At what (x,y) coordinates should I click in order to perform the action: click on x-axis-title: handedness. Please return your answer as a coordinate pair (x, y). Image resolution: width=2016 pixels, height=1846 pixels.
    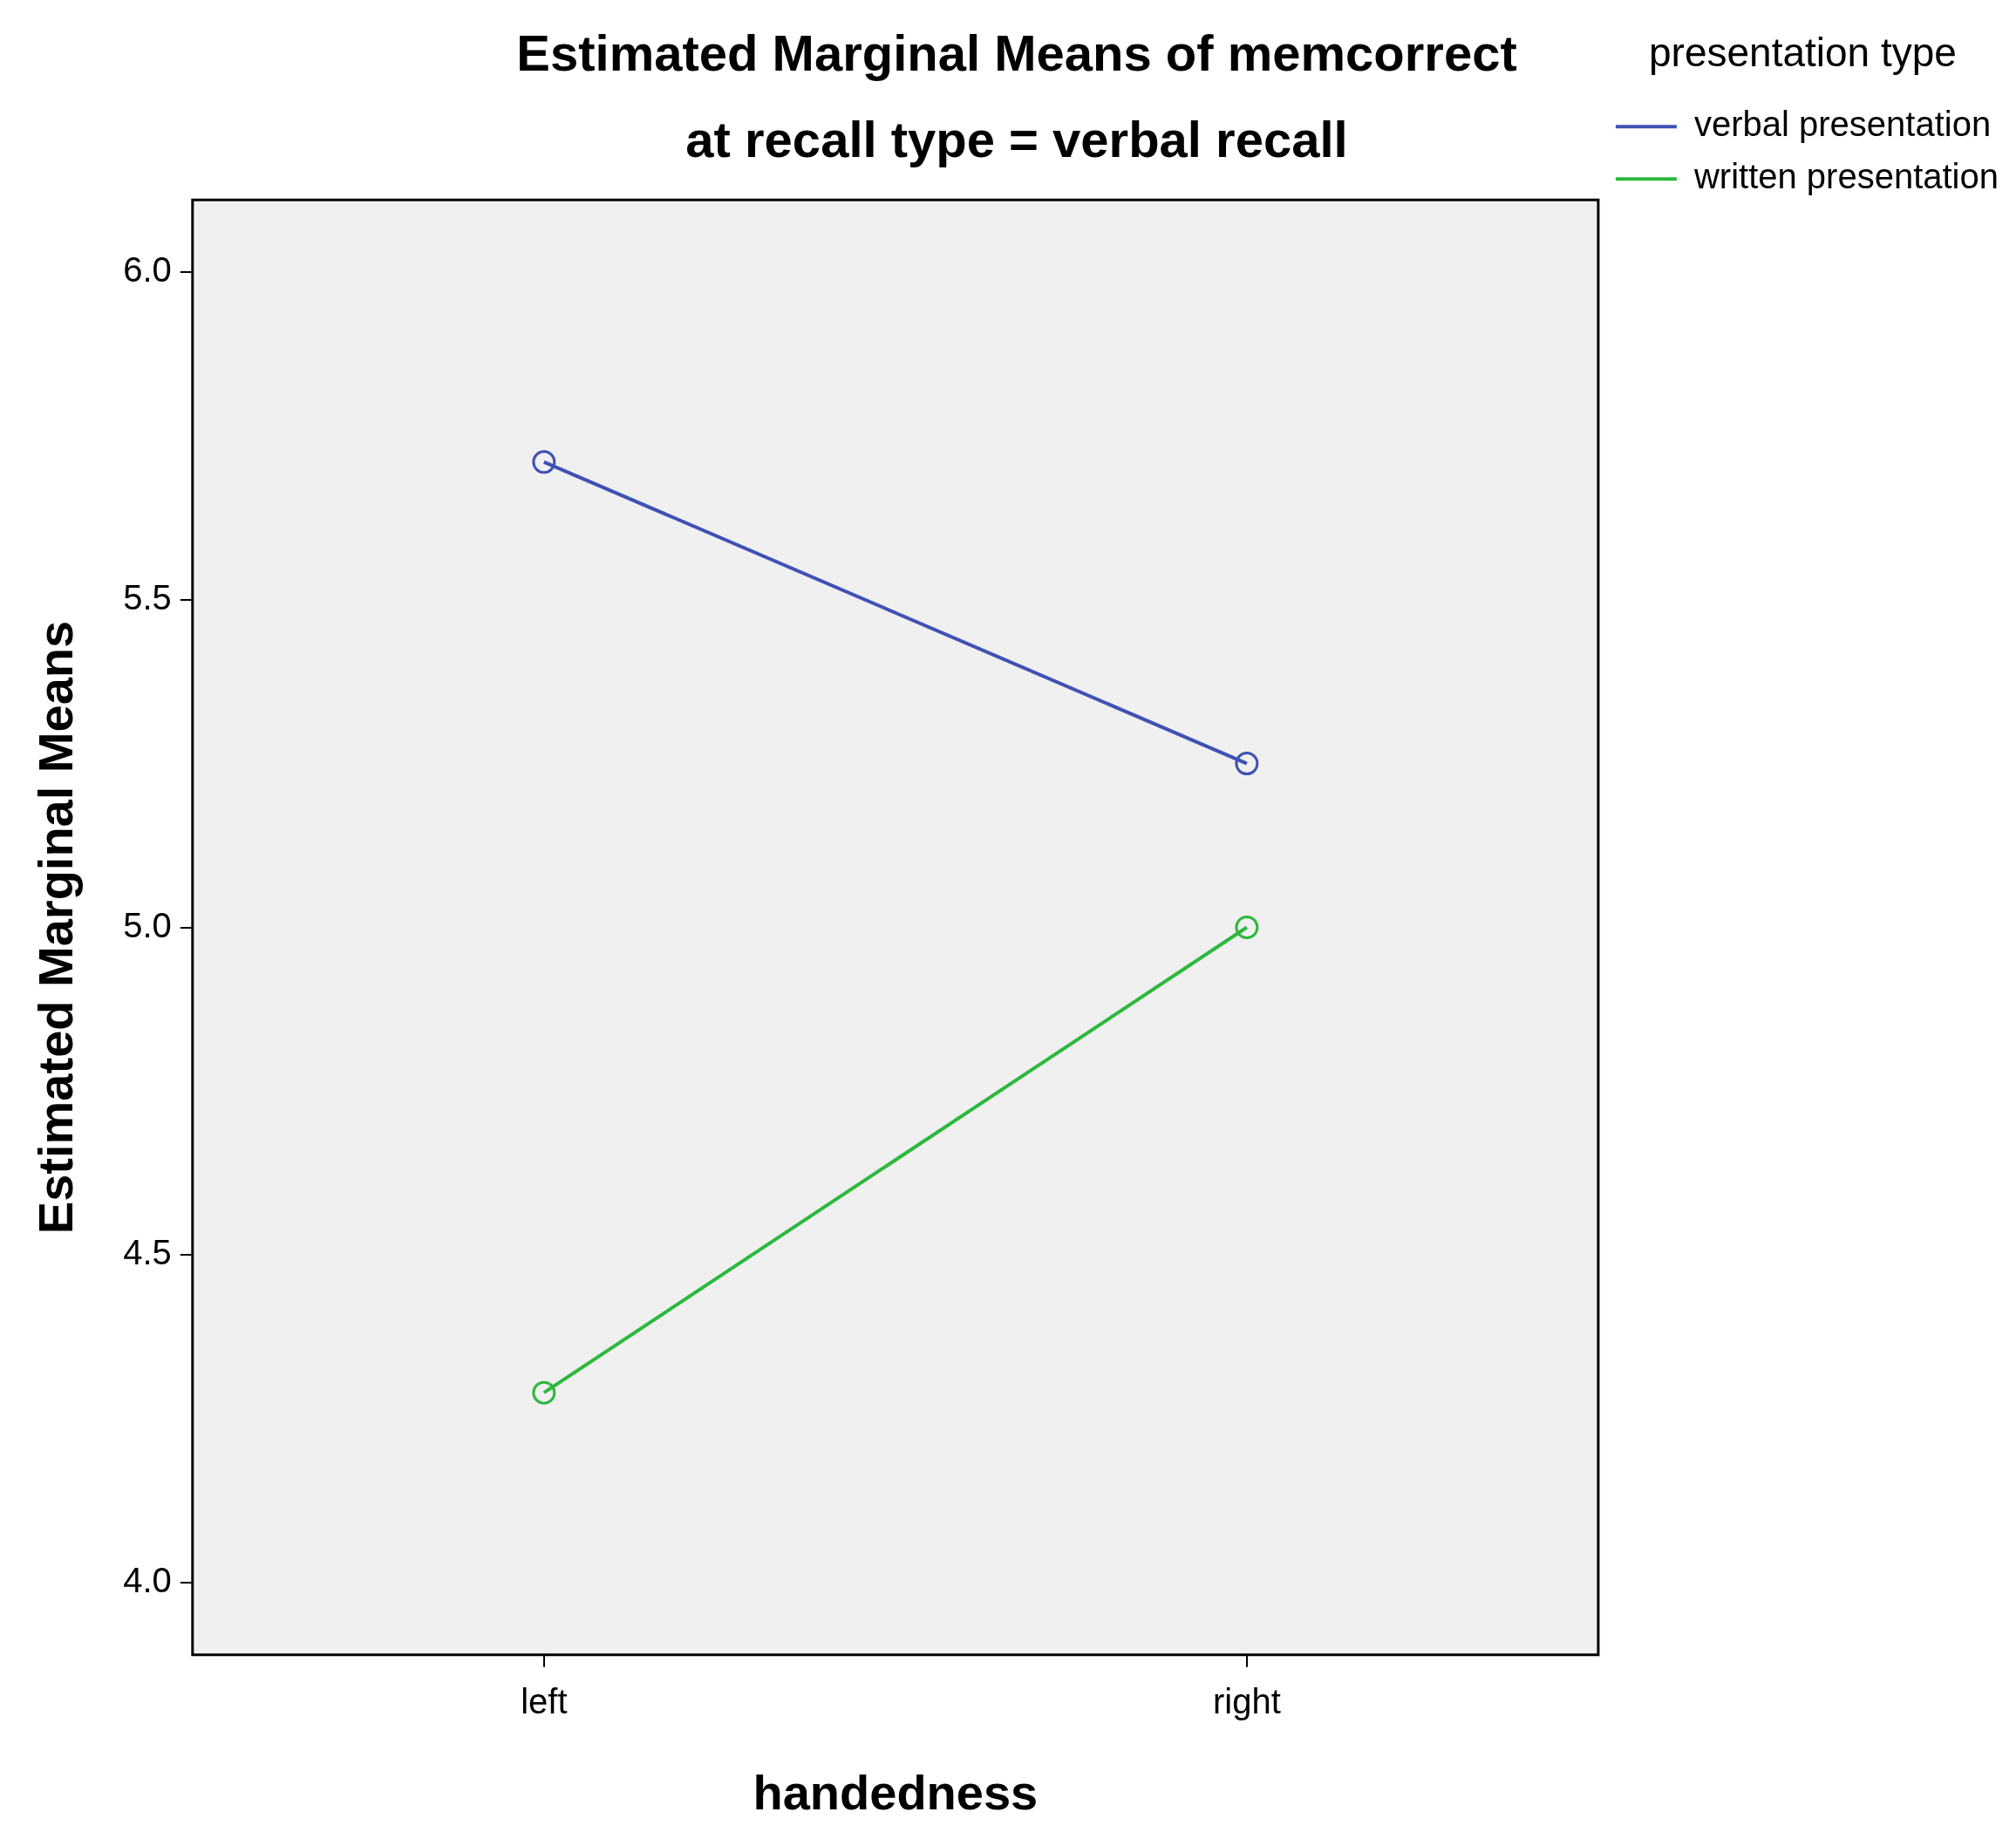
    Looking at the image, I should click on (896, 1792).